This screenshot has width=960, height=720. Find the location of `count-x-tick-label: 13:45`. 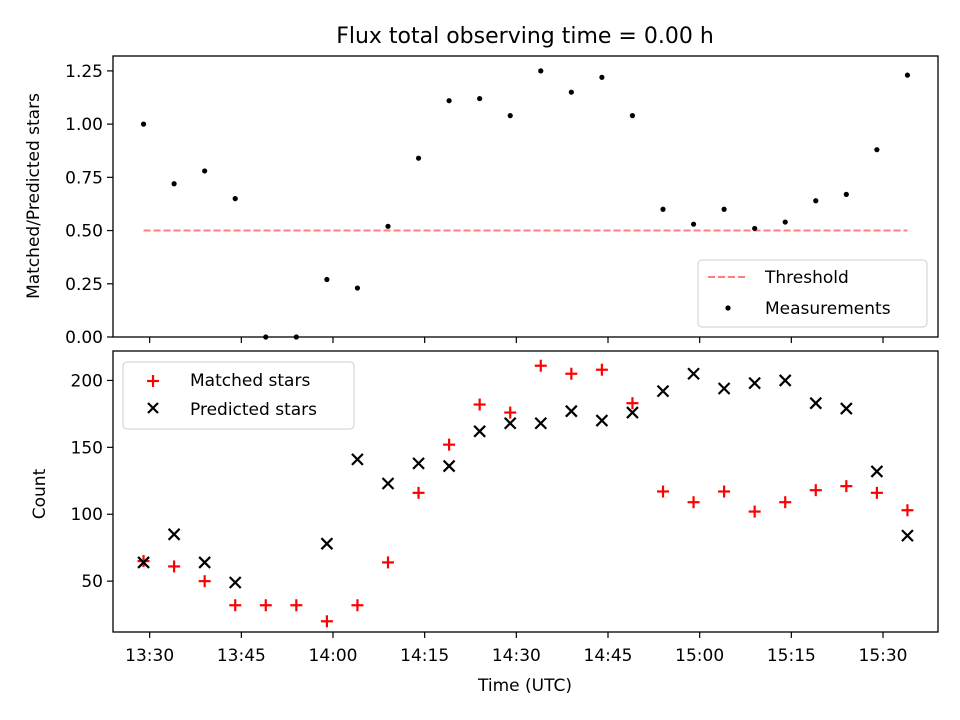

count-x-tick-label: 13:45 is located at coordinates (241, 656).